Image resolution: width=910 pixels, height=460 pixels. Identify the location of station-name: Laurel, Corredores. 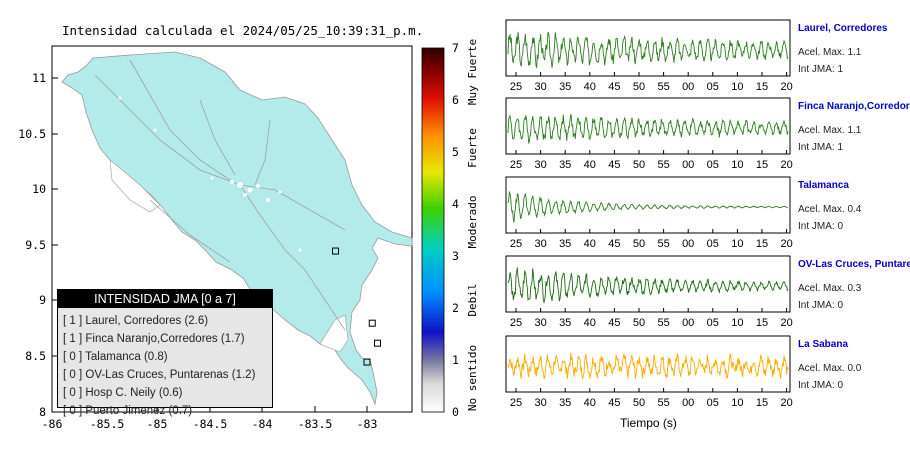
(843, 28).